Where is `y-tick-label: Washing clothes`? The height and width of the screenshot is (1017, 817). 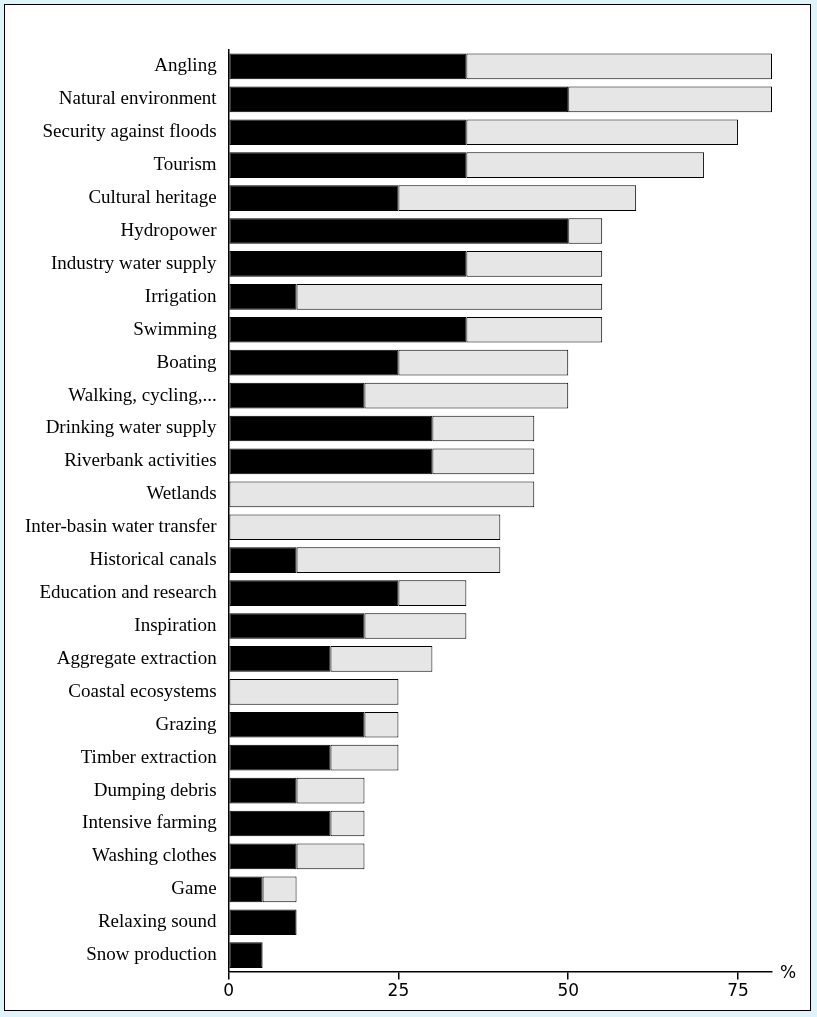 y-tick-label: Washing clothes is located at coordinates (154, 855).